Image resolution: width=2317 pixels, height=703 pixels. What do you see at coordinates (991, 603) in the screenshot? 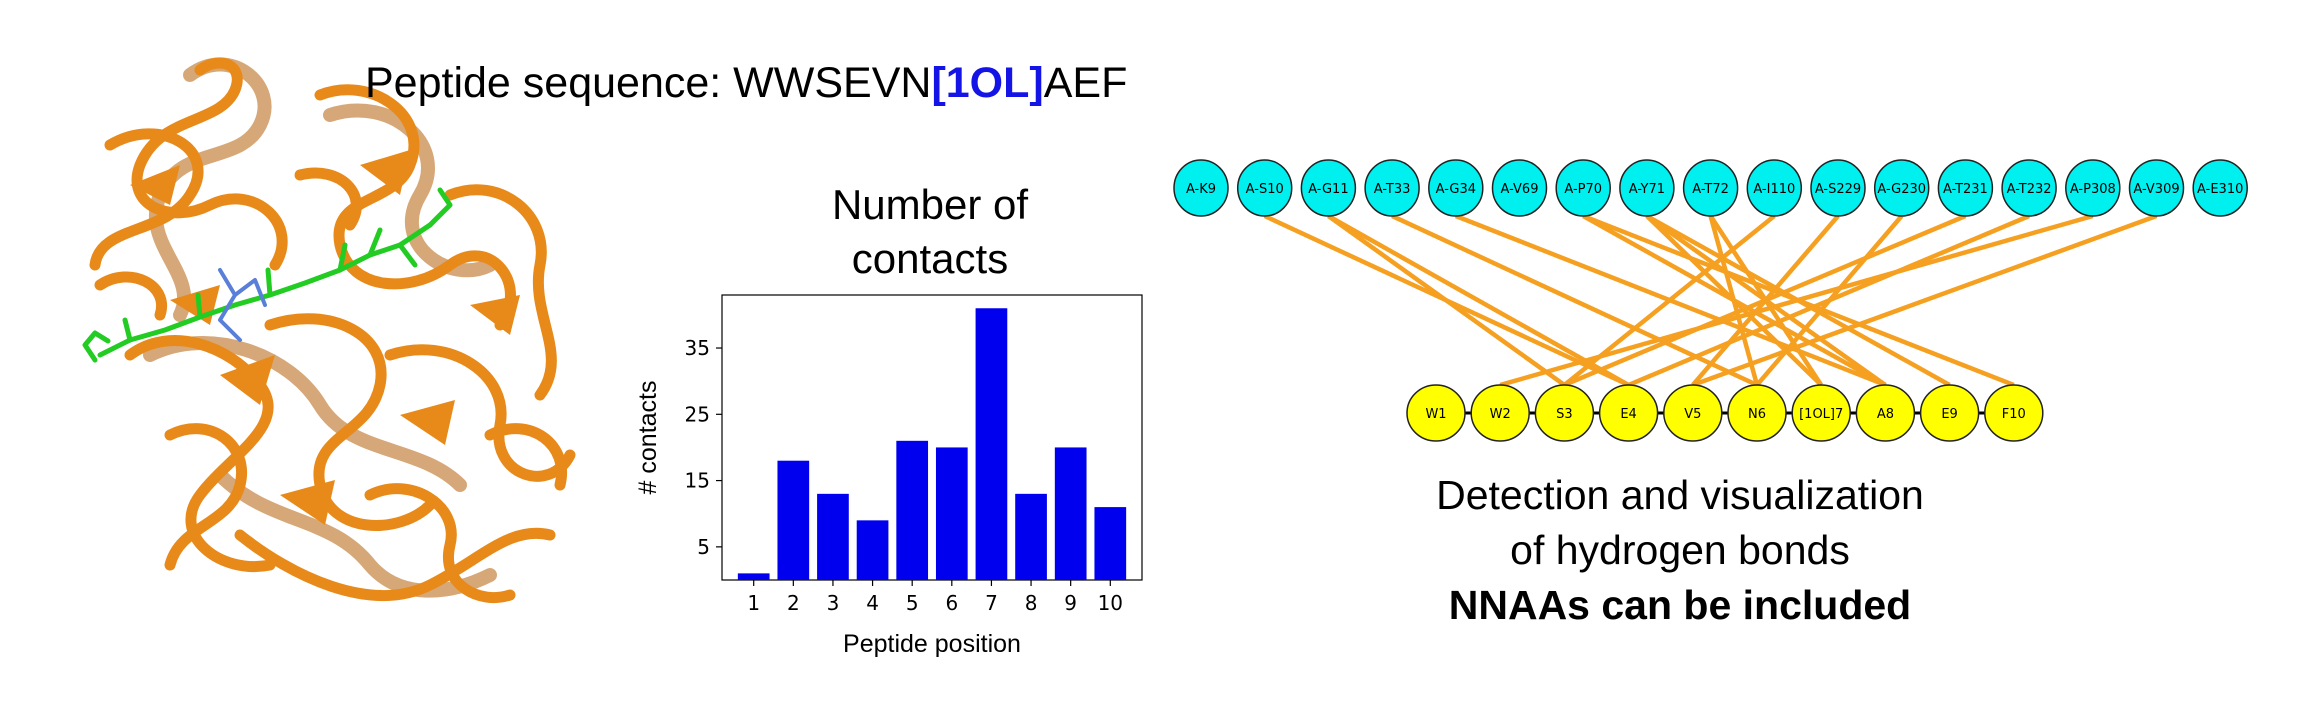
I see `x-tick-label: 7` at bounding box center [991, 603].